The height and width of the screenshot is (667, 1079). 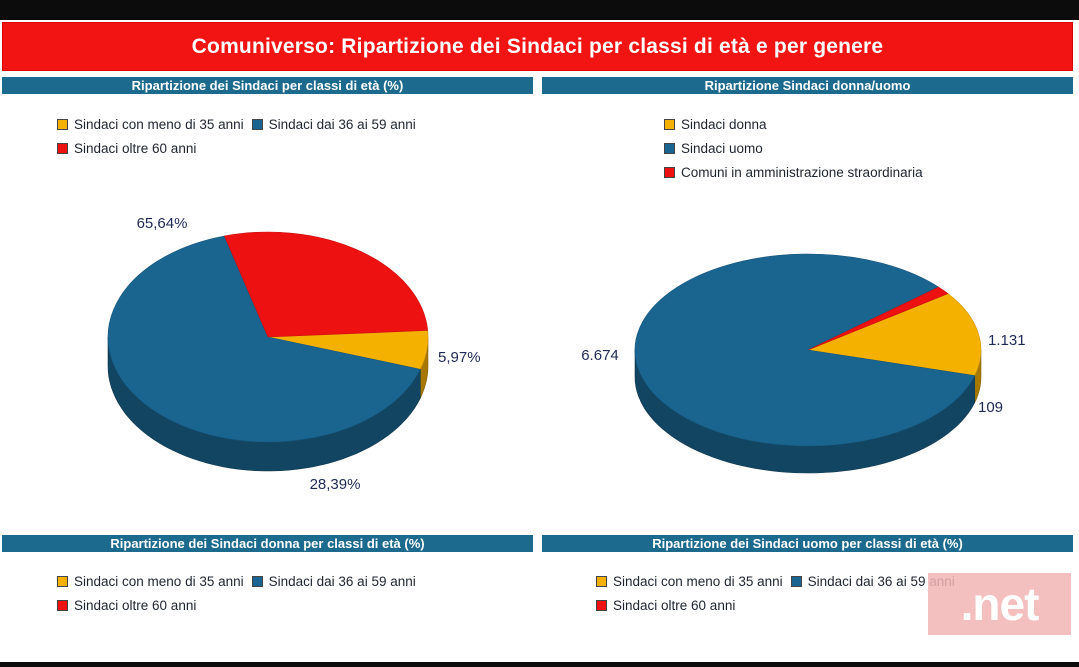 What do you see at coordinates (539, 664) in the screenshot?
I see `bottom-black-bar` at bounding box center [539, 664].